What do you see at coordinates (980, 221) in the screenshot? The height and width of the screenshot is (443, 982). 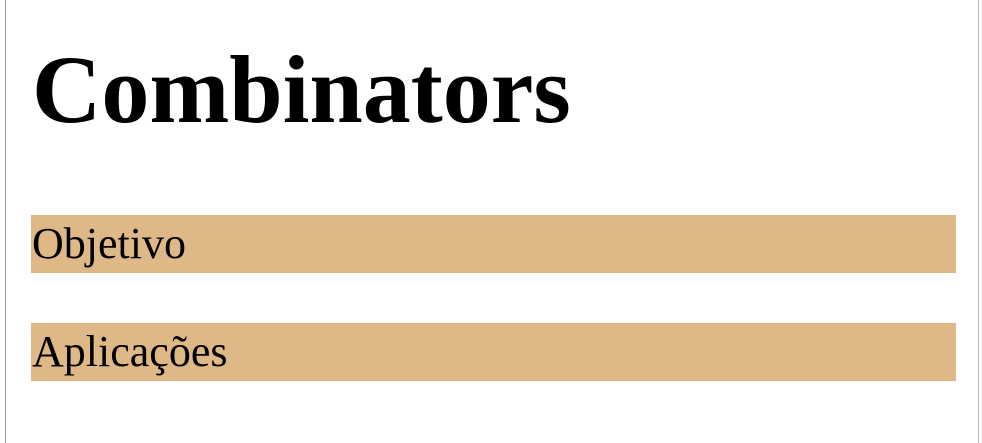 I see `window-right-border` at bounding box center [980, 221].